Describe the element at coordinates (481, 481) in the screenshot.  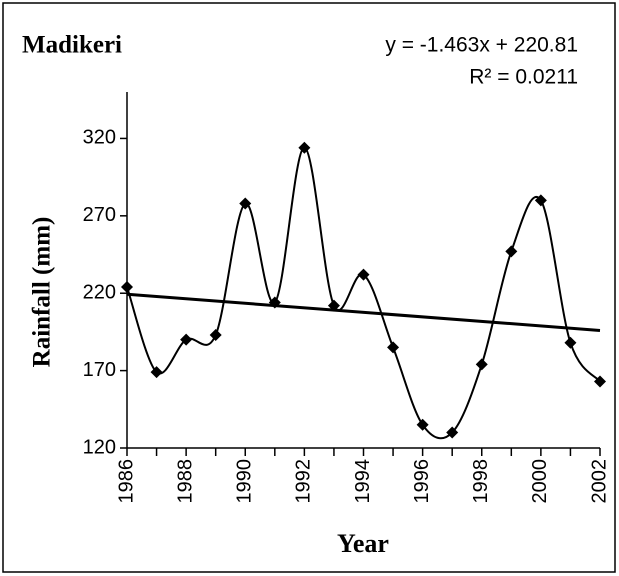
I see `x-tick-label: 1998` at that location.